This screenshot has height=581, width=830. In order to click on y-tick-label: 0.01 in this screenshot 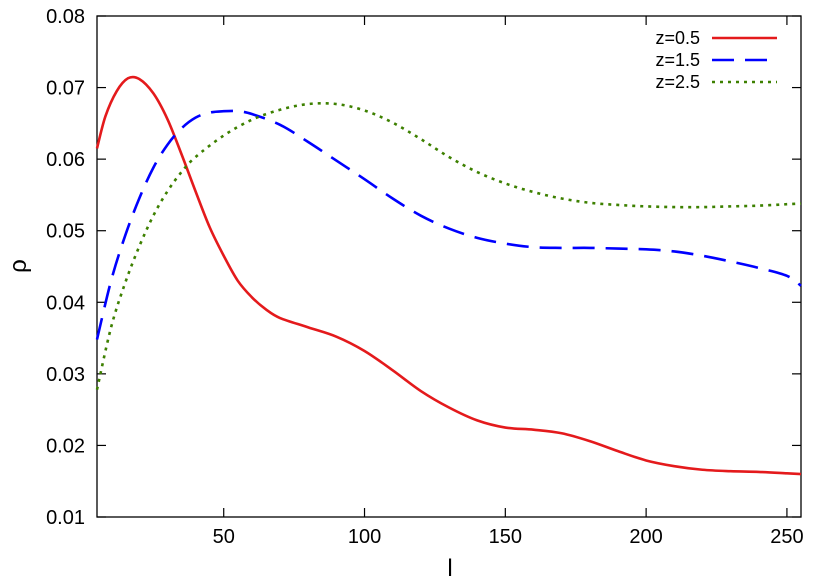, I will do `click(65, 518)`.